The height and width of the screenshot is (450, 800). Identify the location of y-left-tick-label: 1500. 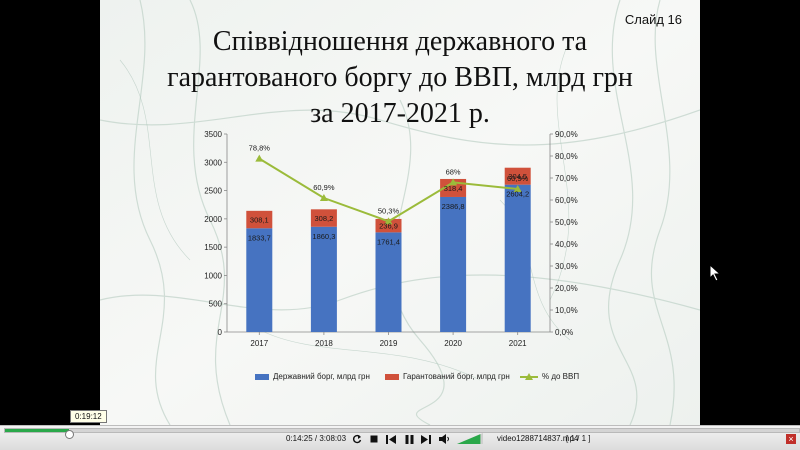
(213, 247).